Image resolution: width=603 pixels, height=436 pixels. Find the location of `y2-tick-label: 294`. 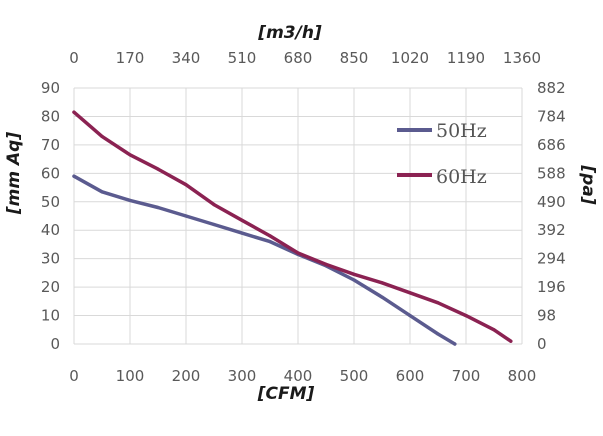

y2-tick-label: 294 is located at coordinates (551, 259).